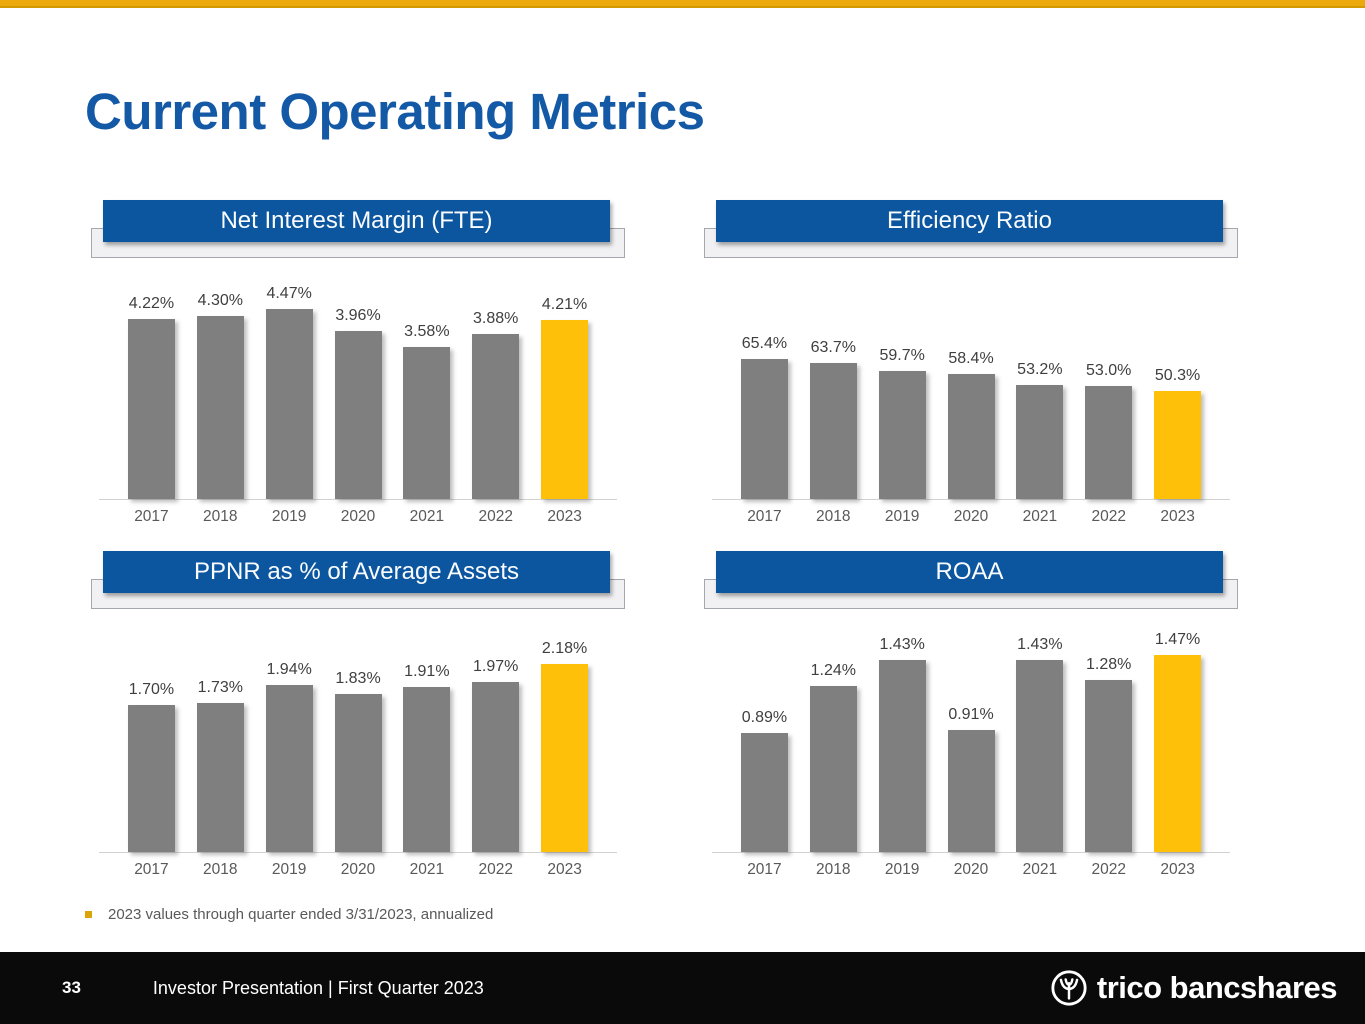 This screenshot has width=1365, height=1024. I want to click on bar-column-2022: 1.97%, so click(495, 730).